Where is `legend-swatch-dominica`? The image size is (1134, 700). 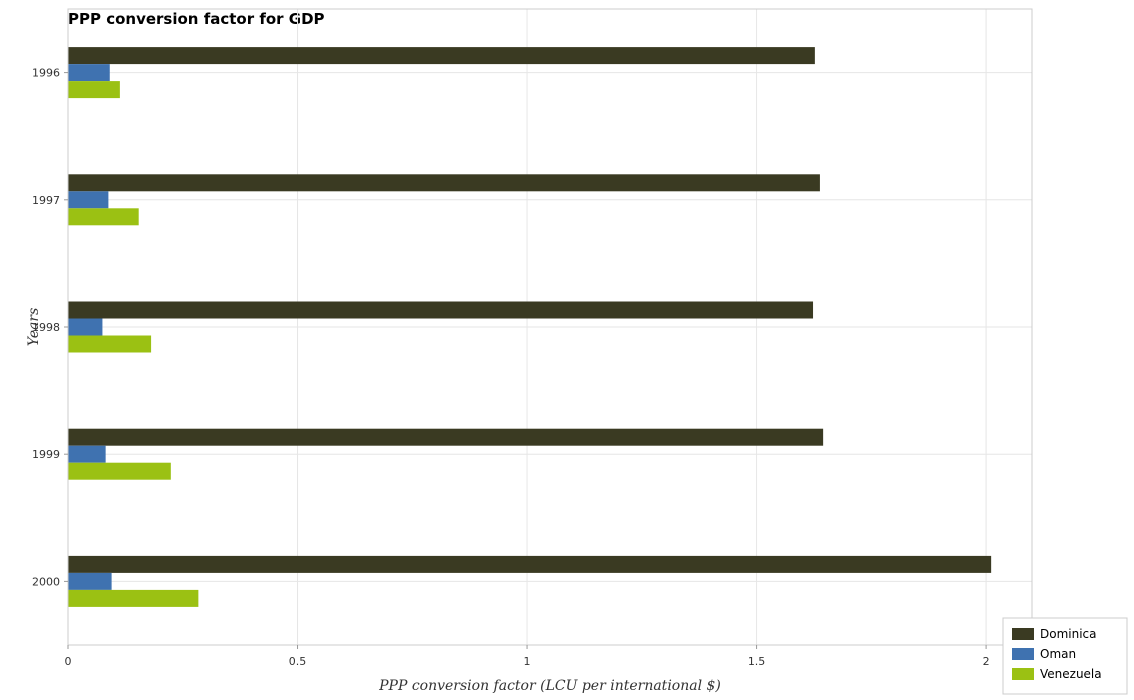
legend-swatch-dominica is located at coordinates (1023, 634).